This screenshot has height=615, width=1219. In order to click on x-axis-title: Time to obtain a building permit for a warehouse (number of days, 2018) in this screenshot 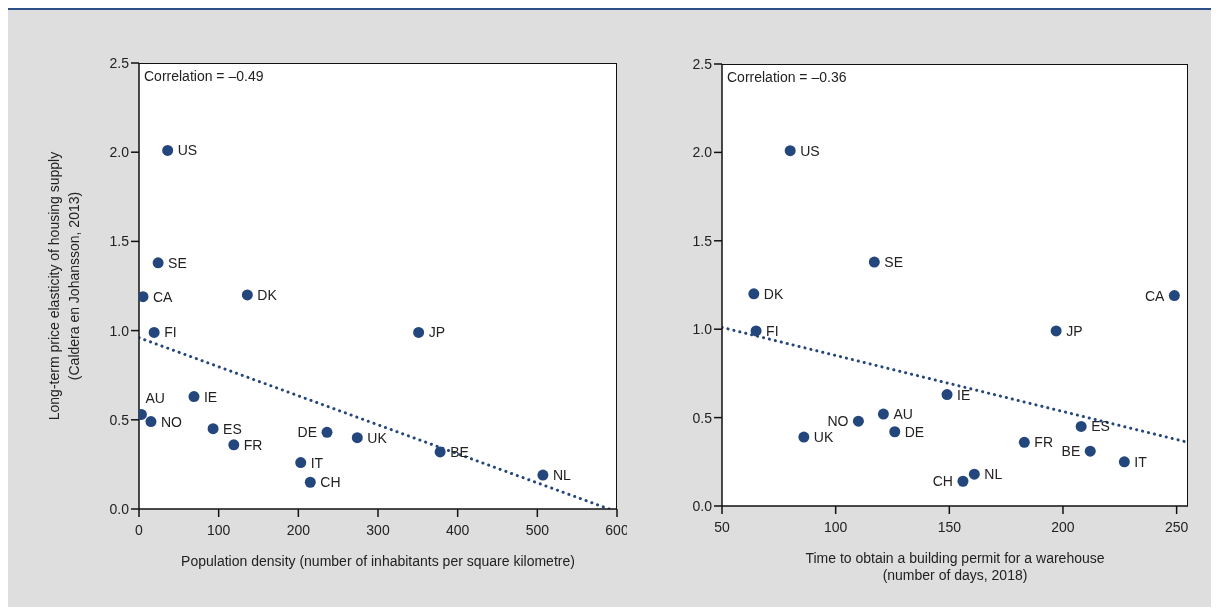, I will do `click(955, 566)`.